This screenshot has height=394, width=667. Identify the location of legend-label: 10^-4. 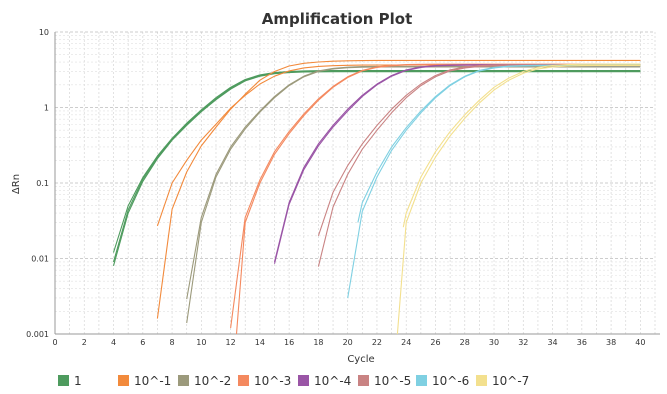
(332, 381).